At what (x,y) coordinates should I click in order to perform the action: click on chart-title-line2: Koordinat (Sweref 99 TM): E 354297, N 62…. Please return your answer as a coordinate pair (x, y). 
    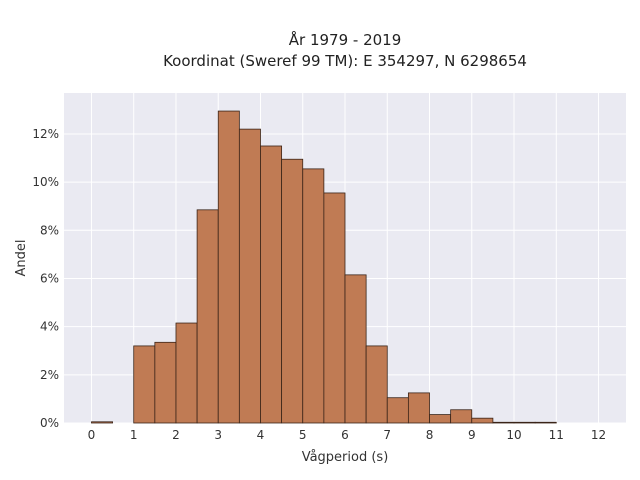
    Looking at the image, I should click on (345, 61).